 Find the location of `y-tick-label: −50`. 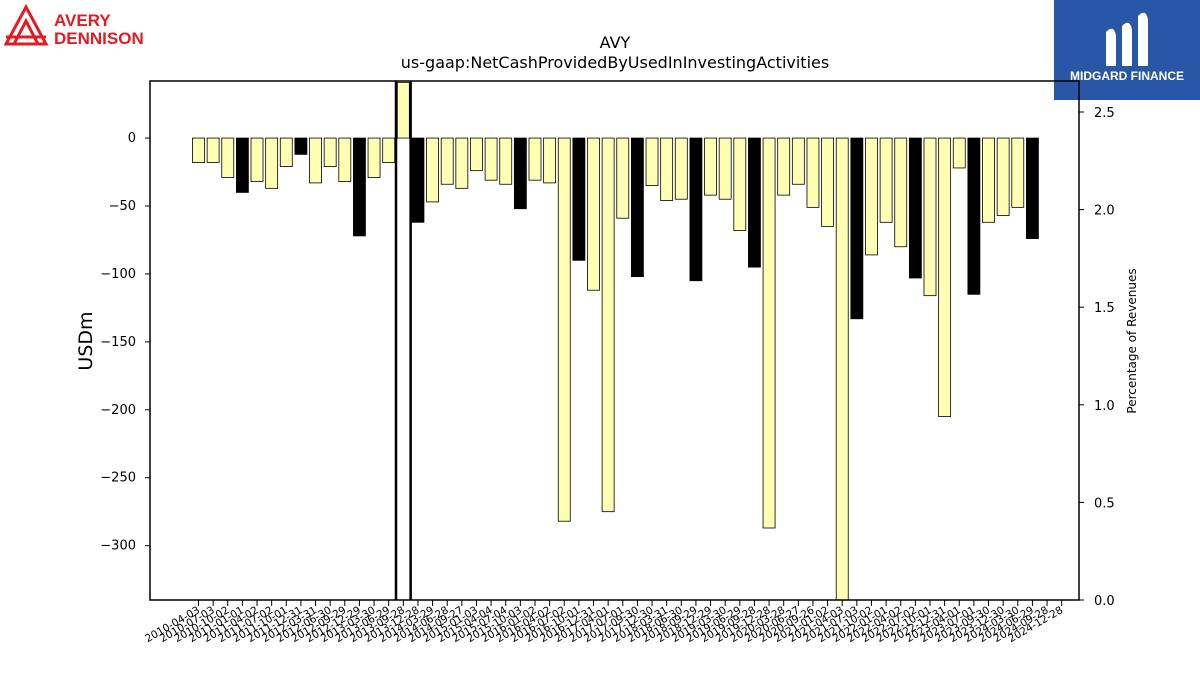

y-tick-label: −50 is located at coordinates (122, 206).